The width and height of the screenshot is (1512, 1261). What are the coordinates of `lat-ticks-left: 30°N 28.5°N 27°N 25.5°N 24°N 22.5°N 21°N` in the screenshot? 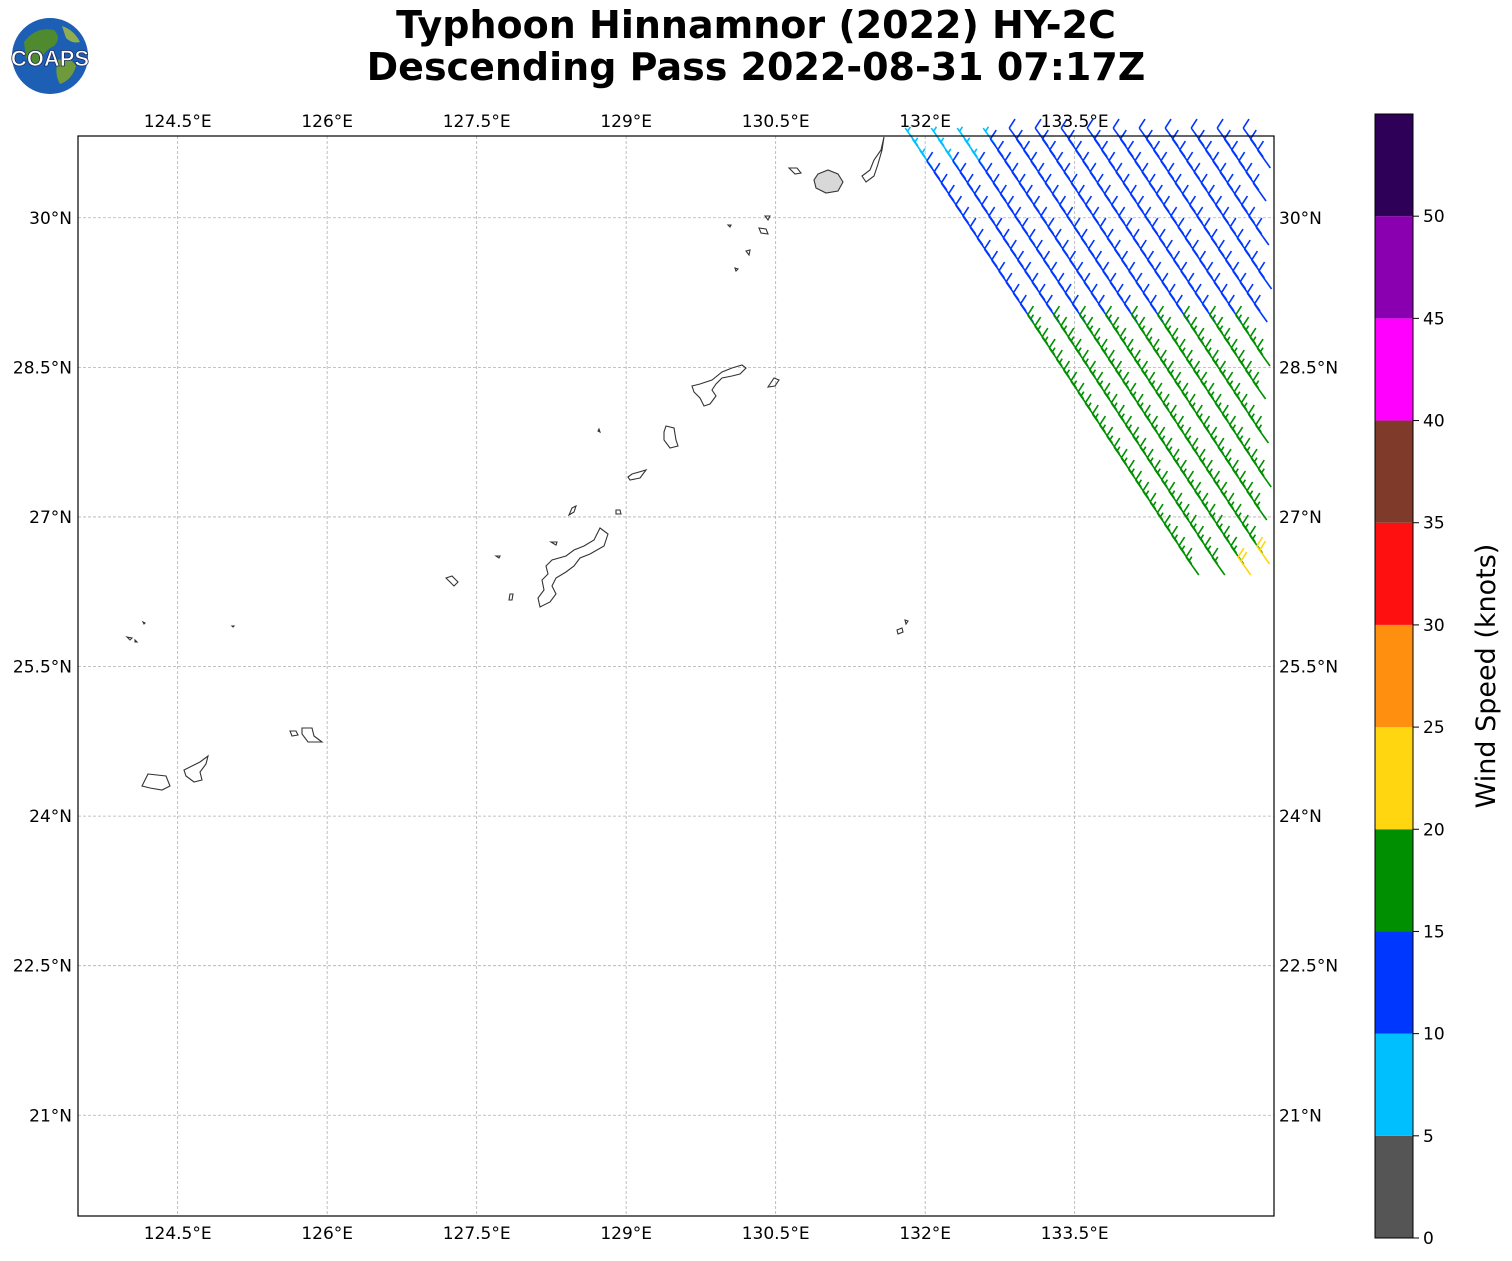 It's located at (42, 668).